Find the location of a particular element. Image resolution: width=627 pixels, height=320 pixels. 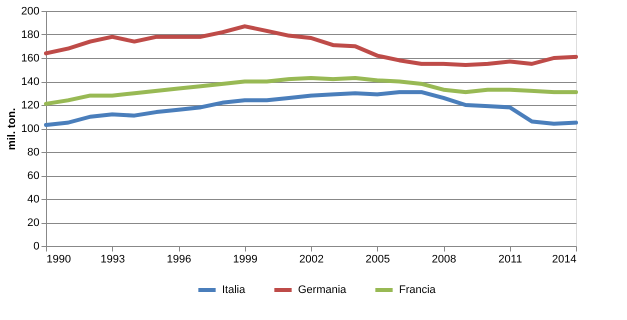

y-tick-label: 160 is located at coordinates (30, 58).